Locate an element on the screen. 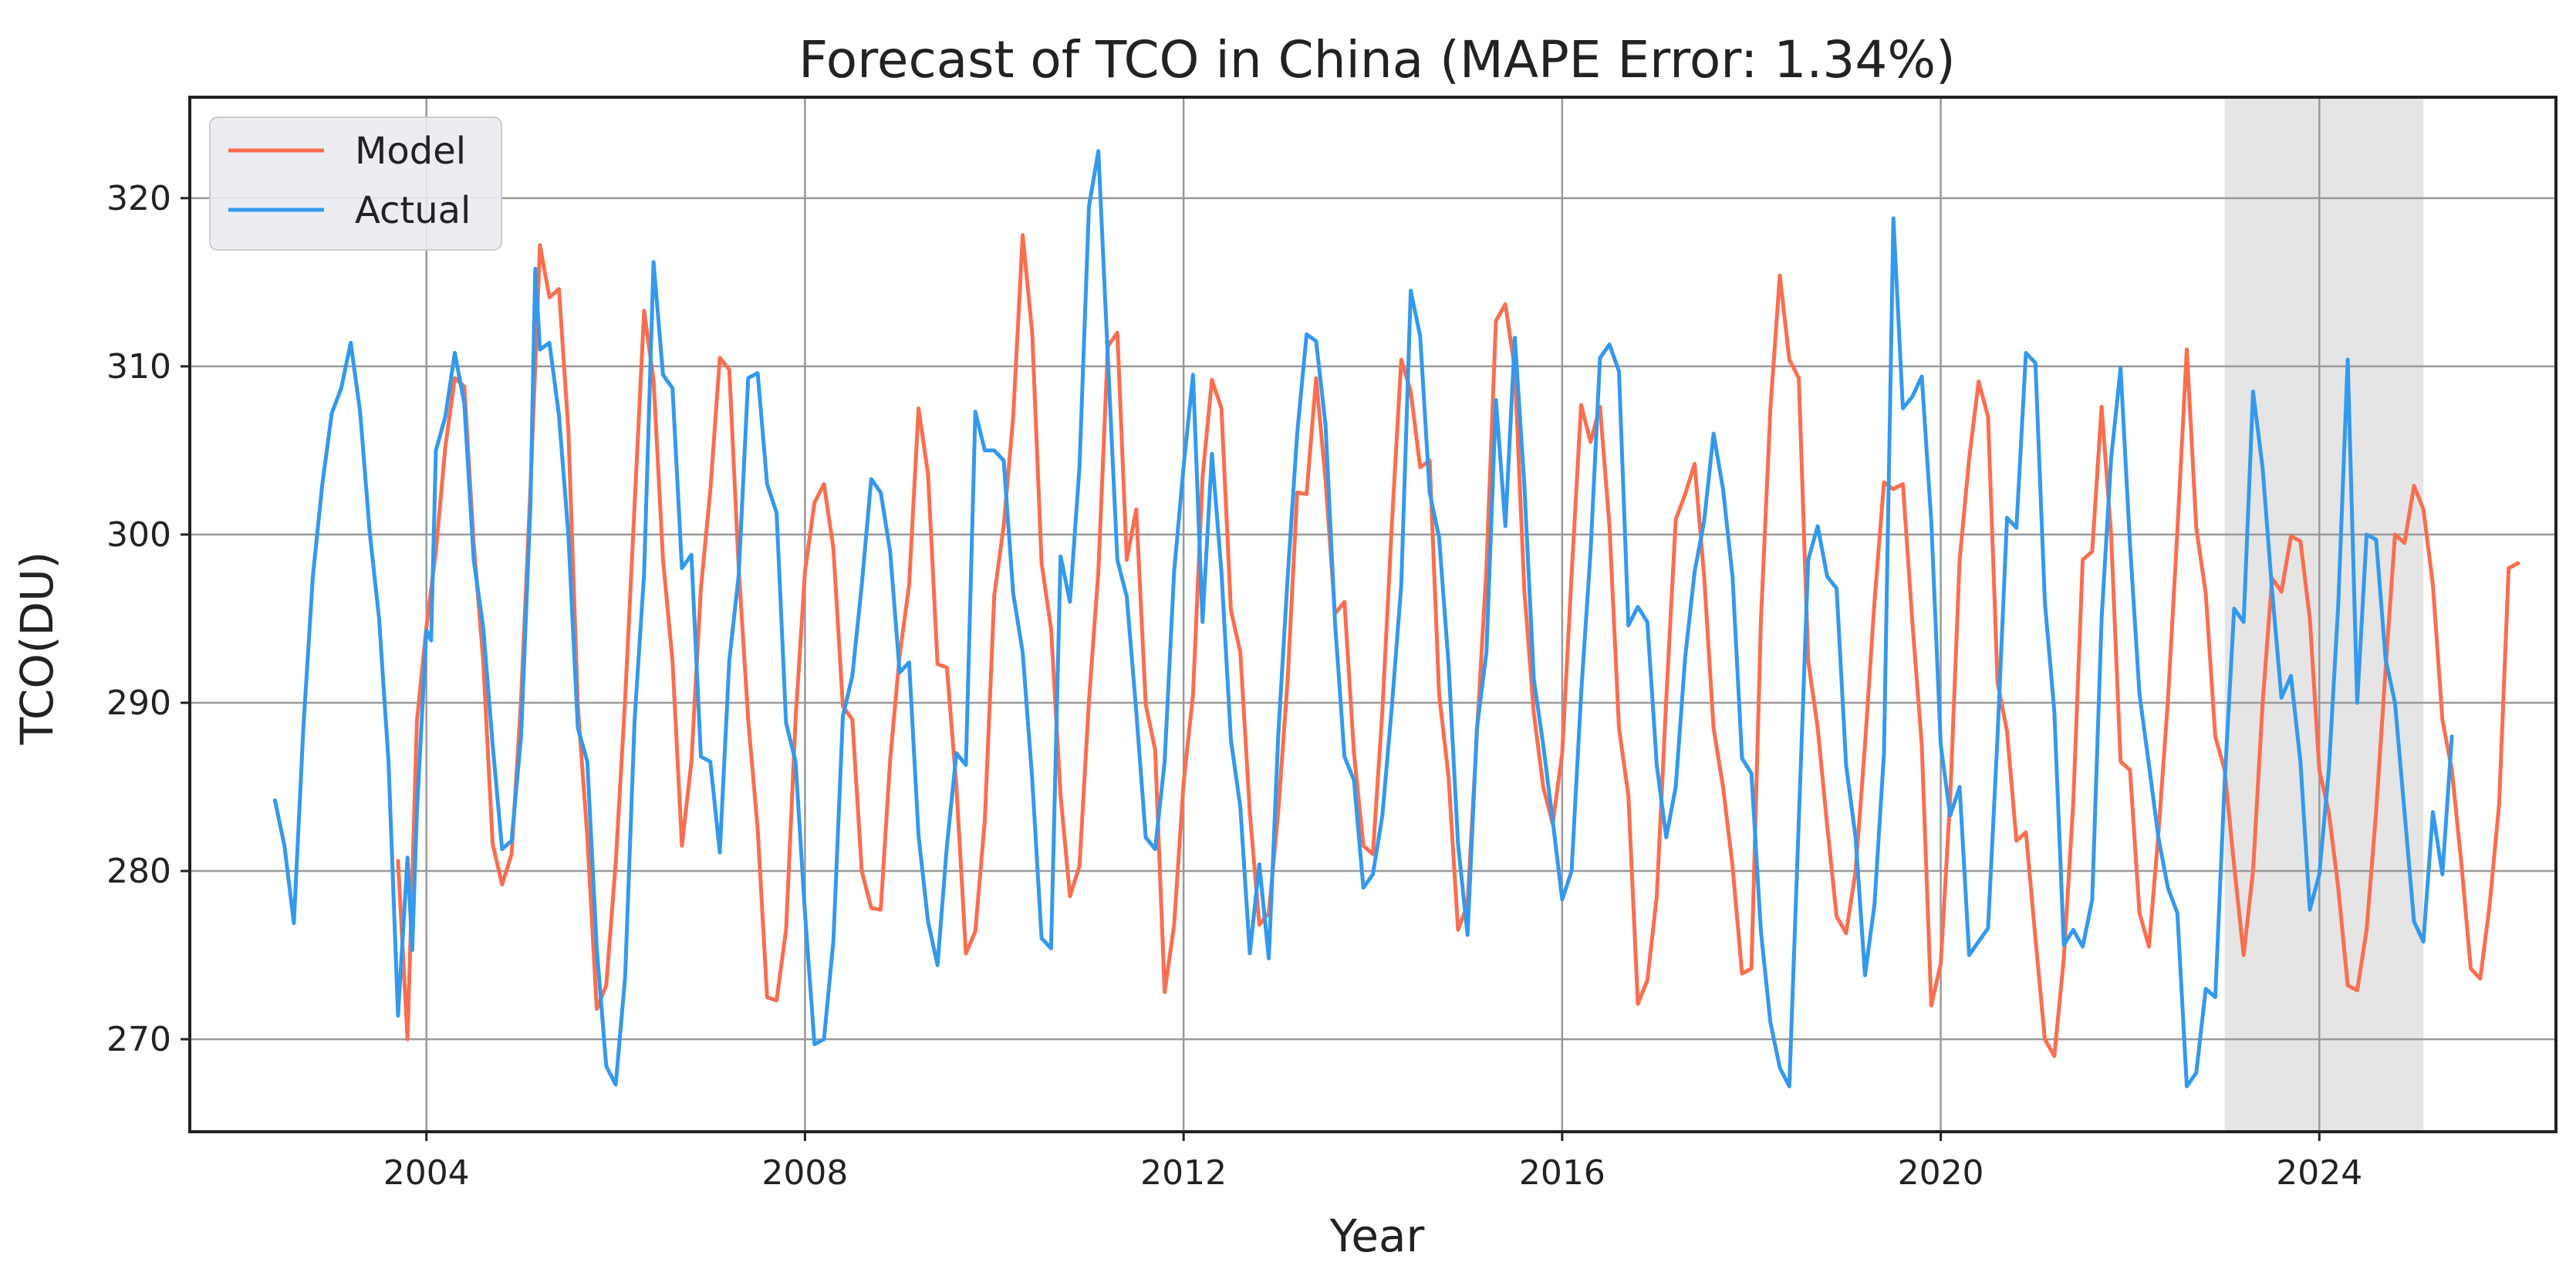 The image size is (2576, 1276). x-tick-label: 2012 is located at coordinates (1184, 1173).